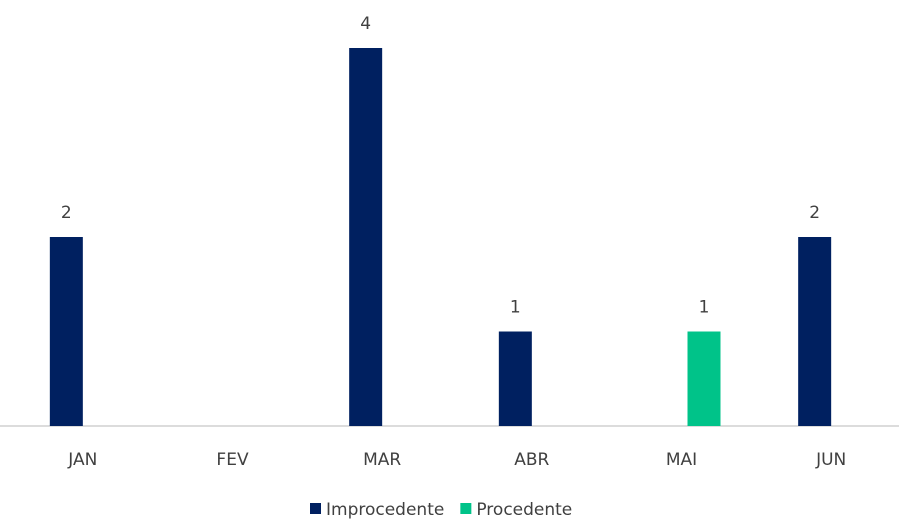  Describe the element at coordinates (82, 460) in the screenshot. I see `x-tick-label: JAN` at that location.